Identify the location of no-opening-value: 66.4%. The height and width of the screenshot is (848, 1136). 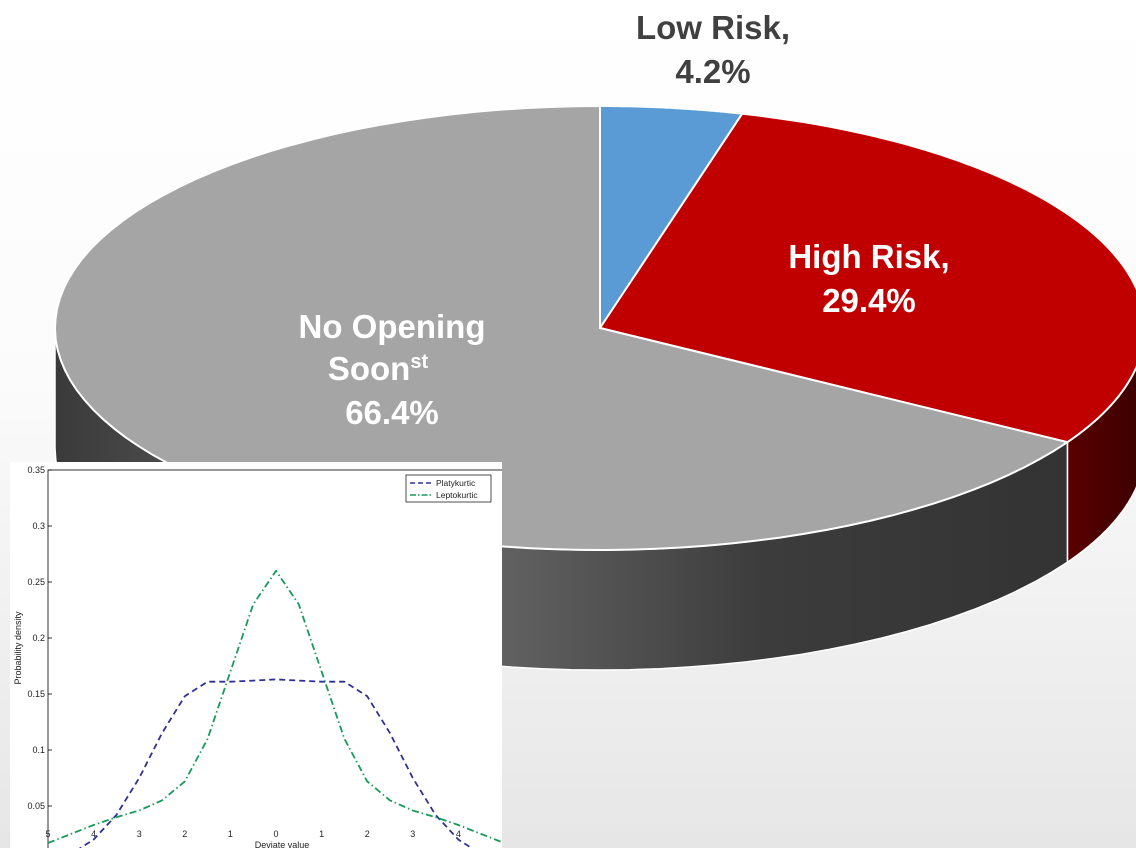
(392, 412).